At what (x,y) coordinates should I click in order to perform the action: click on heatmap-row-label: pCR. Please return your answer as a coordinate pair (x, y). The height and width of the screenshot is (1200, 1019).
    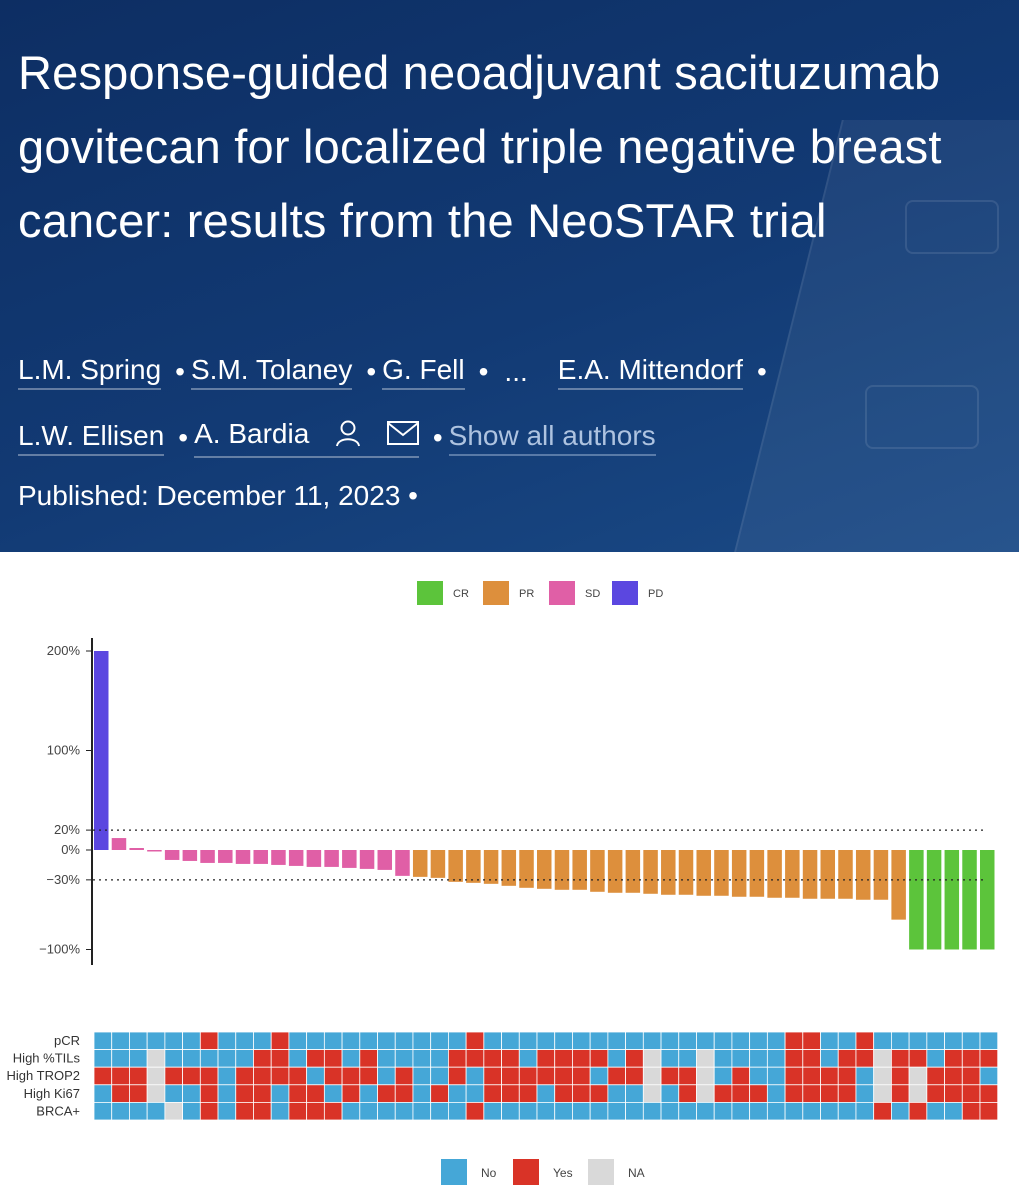
    Looking at the image, I should click on (67, 1040).